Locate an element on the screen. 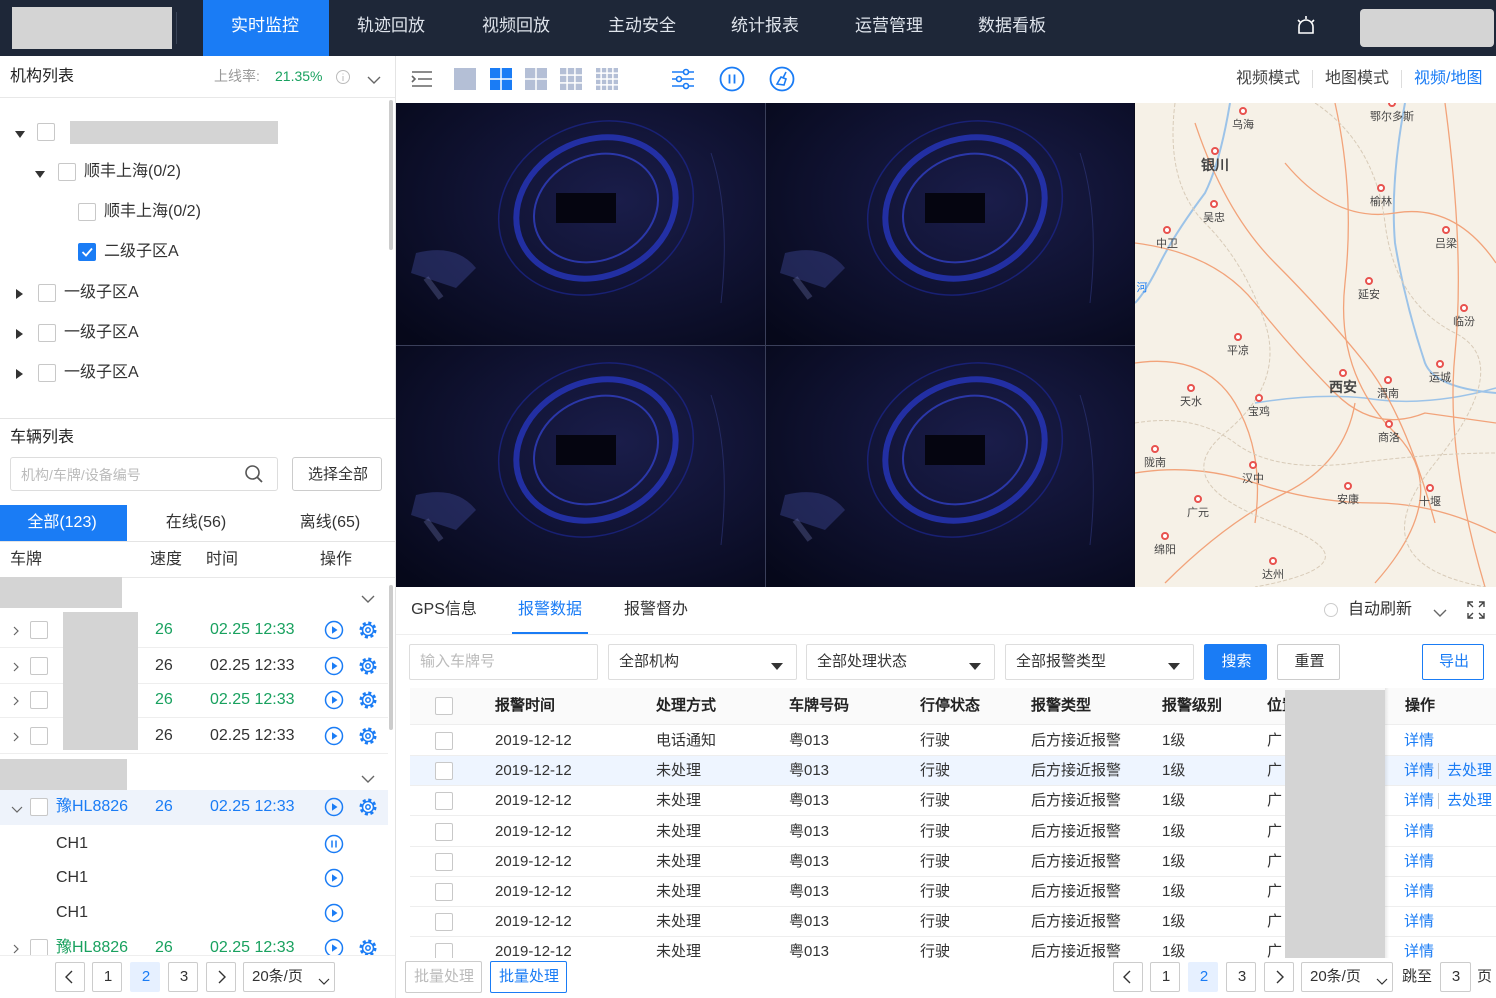  alarm-icon is located at coordinates (1306, 26).